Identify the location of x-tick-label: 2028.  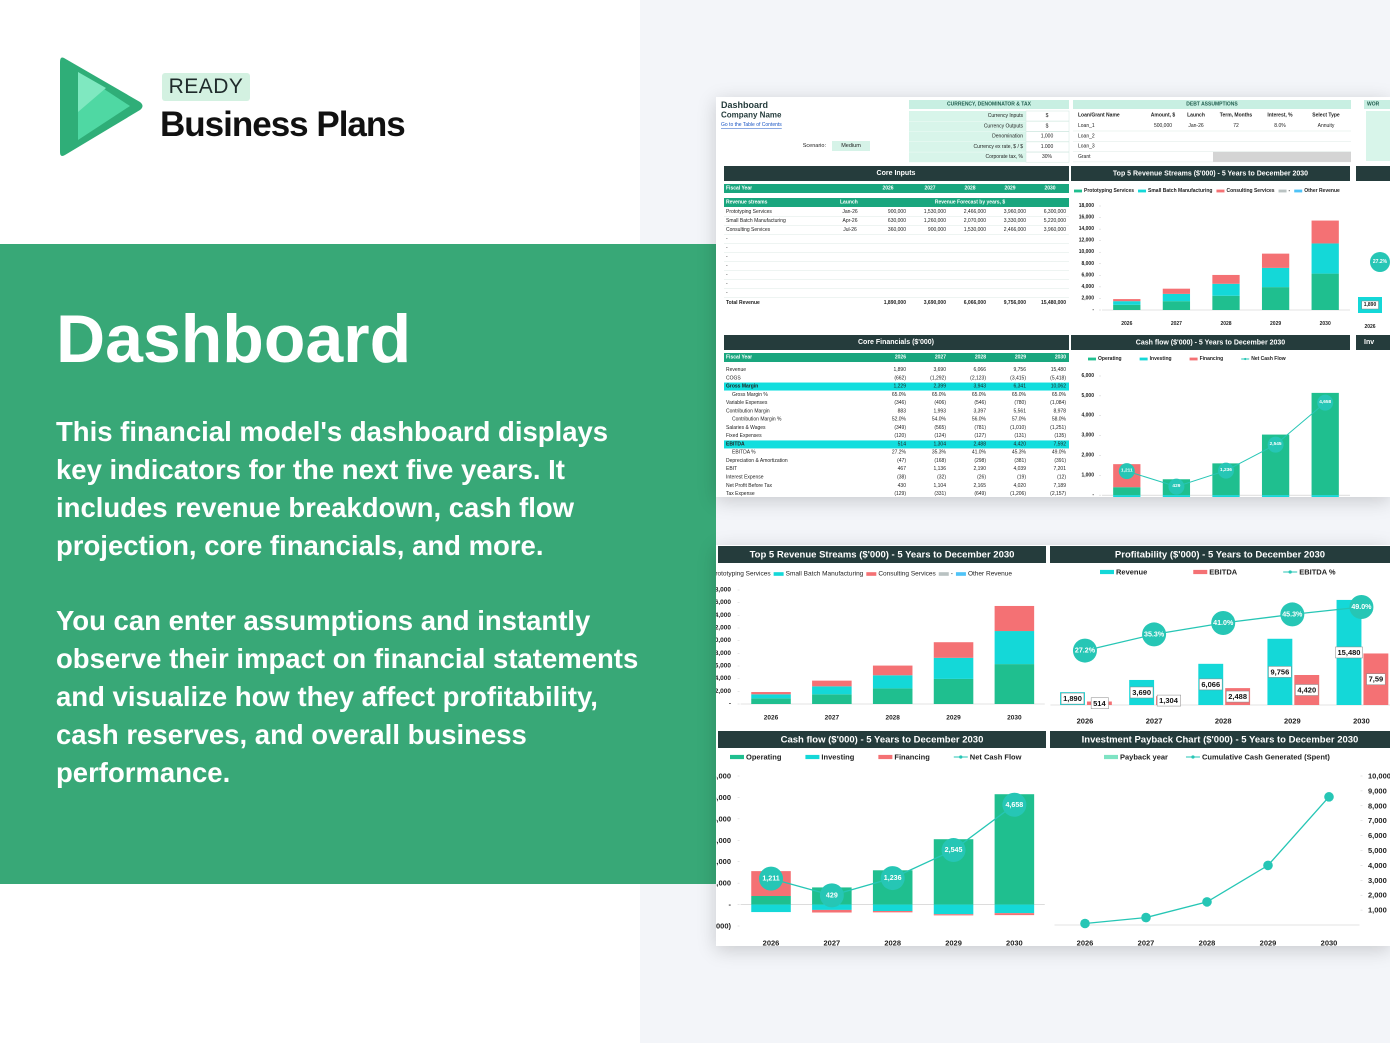
(892, 943).